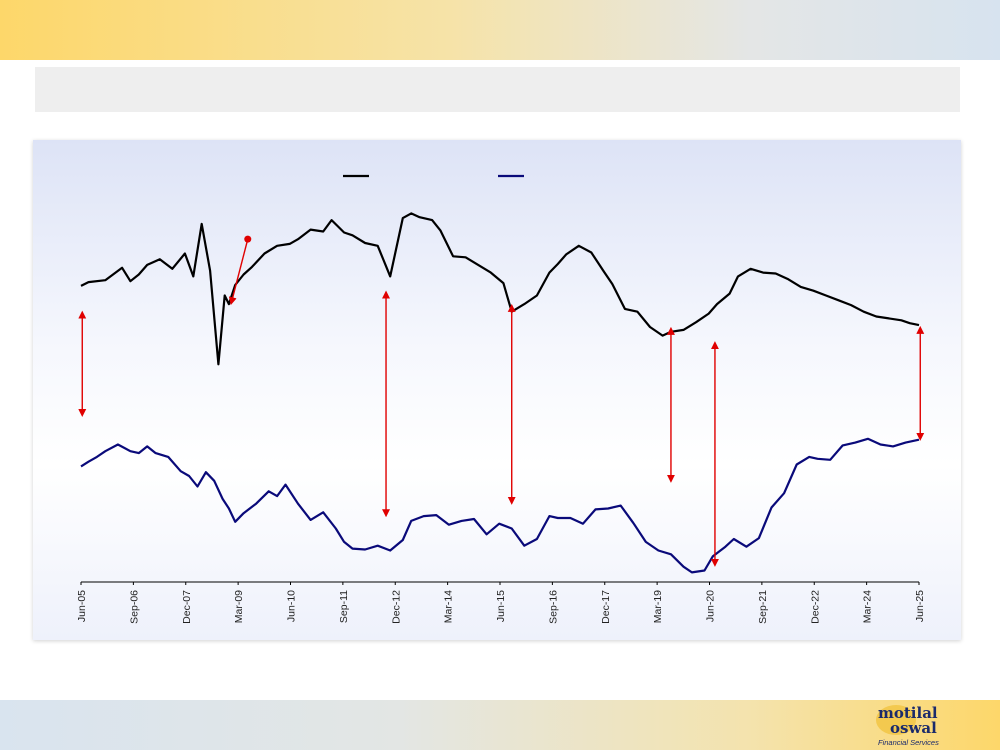 The width and height of the screenshot is (1000, 750). What do you see at coordinates (396, 607) in the screenshot?
I see `x-tick-label: Dec-12` at bounding box center [396, 607].